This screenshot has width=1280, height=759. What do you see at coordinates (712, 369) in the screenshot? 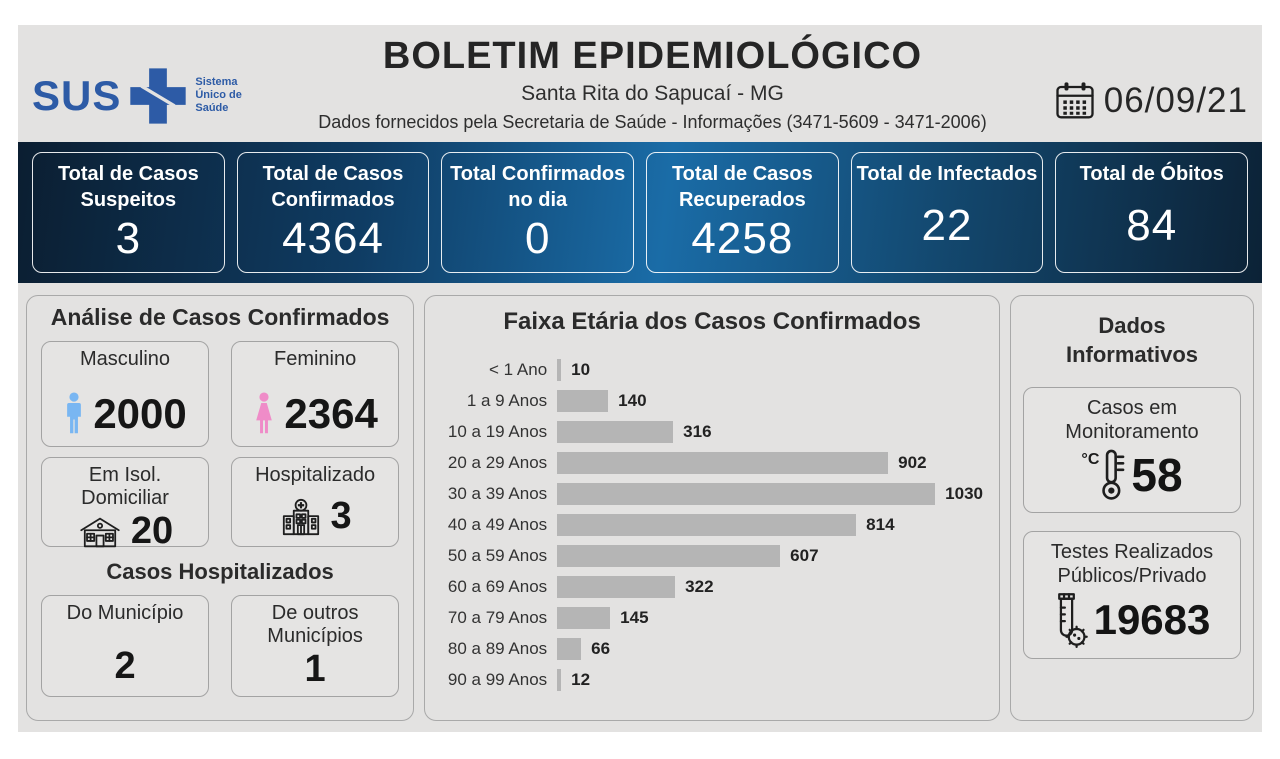
I see `chart-row: < 1 Ano 10` at bounding box center [712, 369].